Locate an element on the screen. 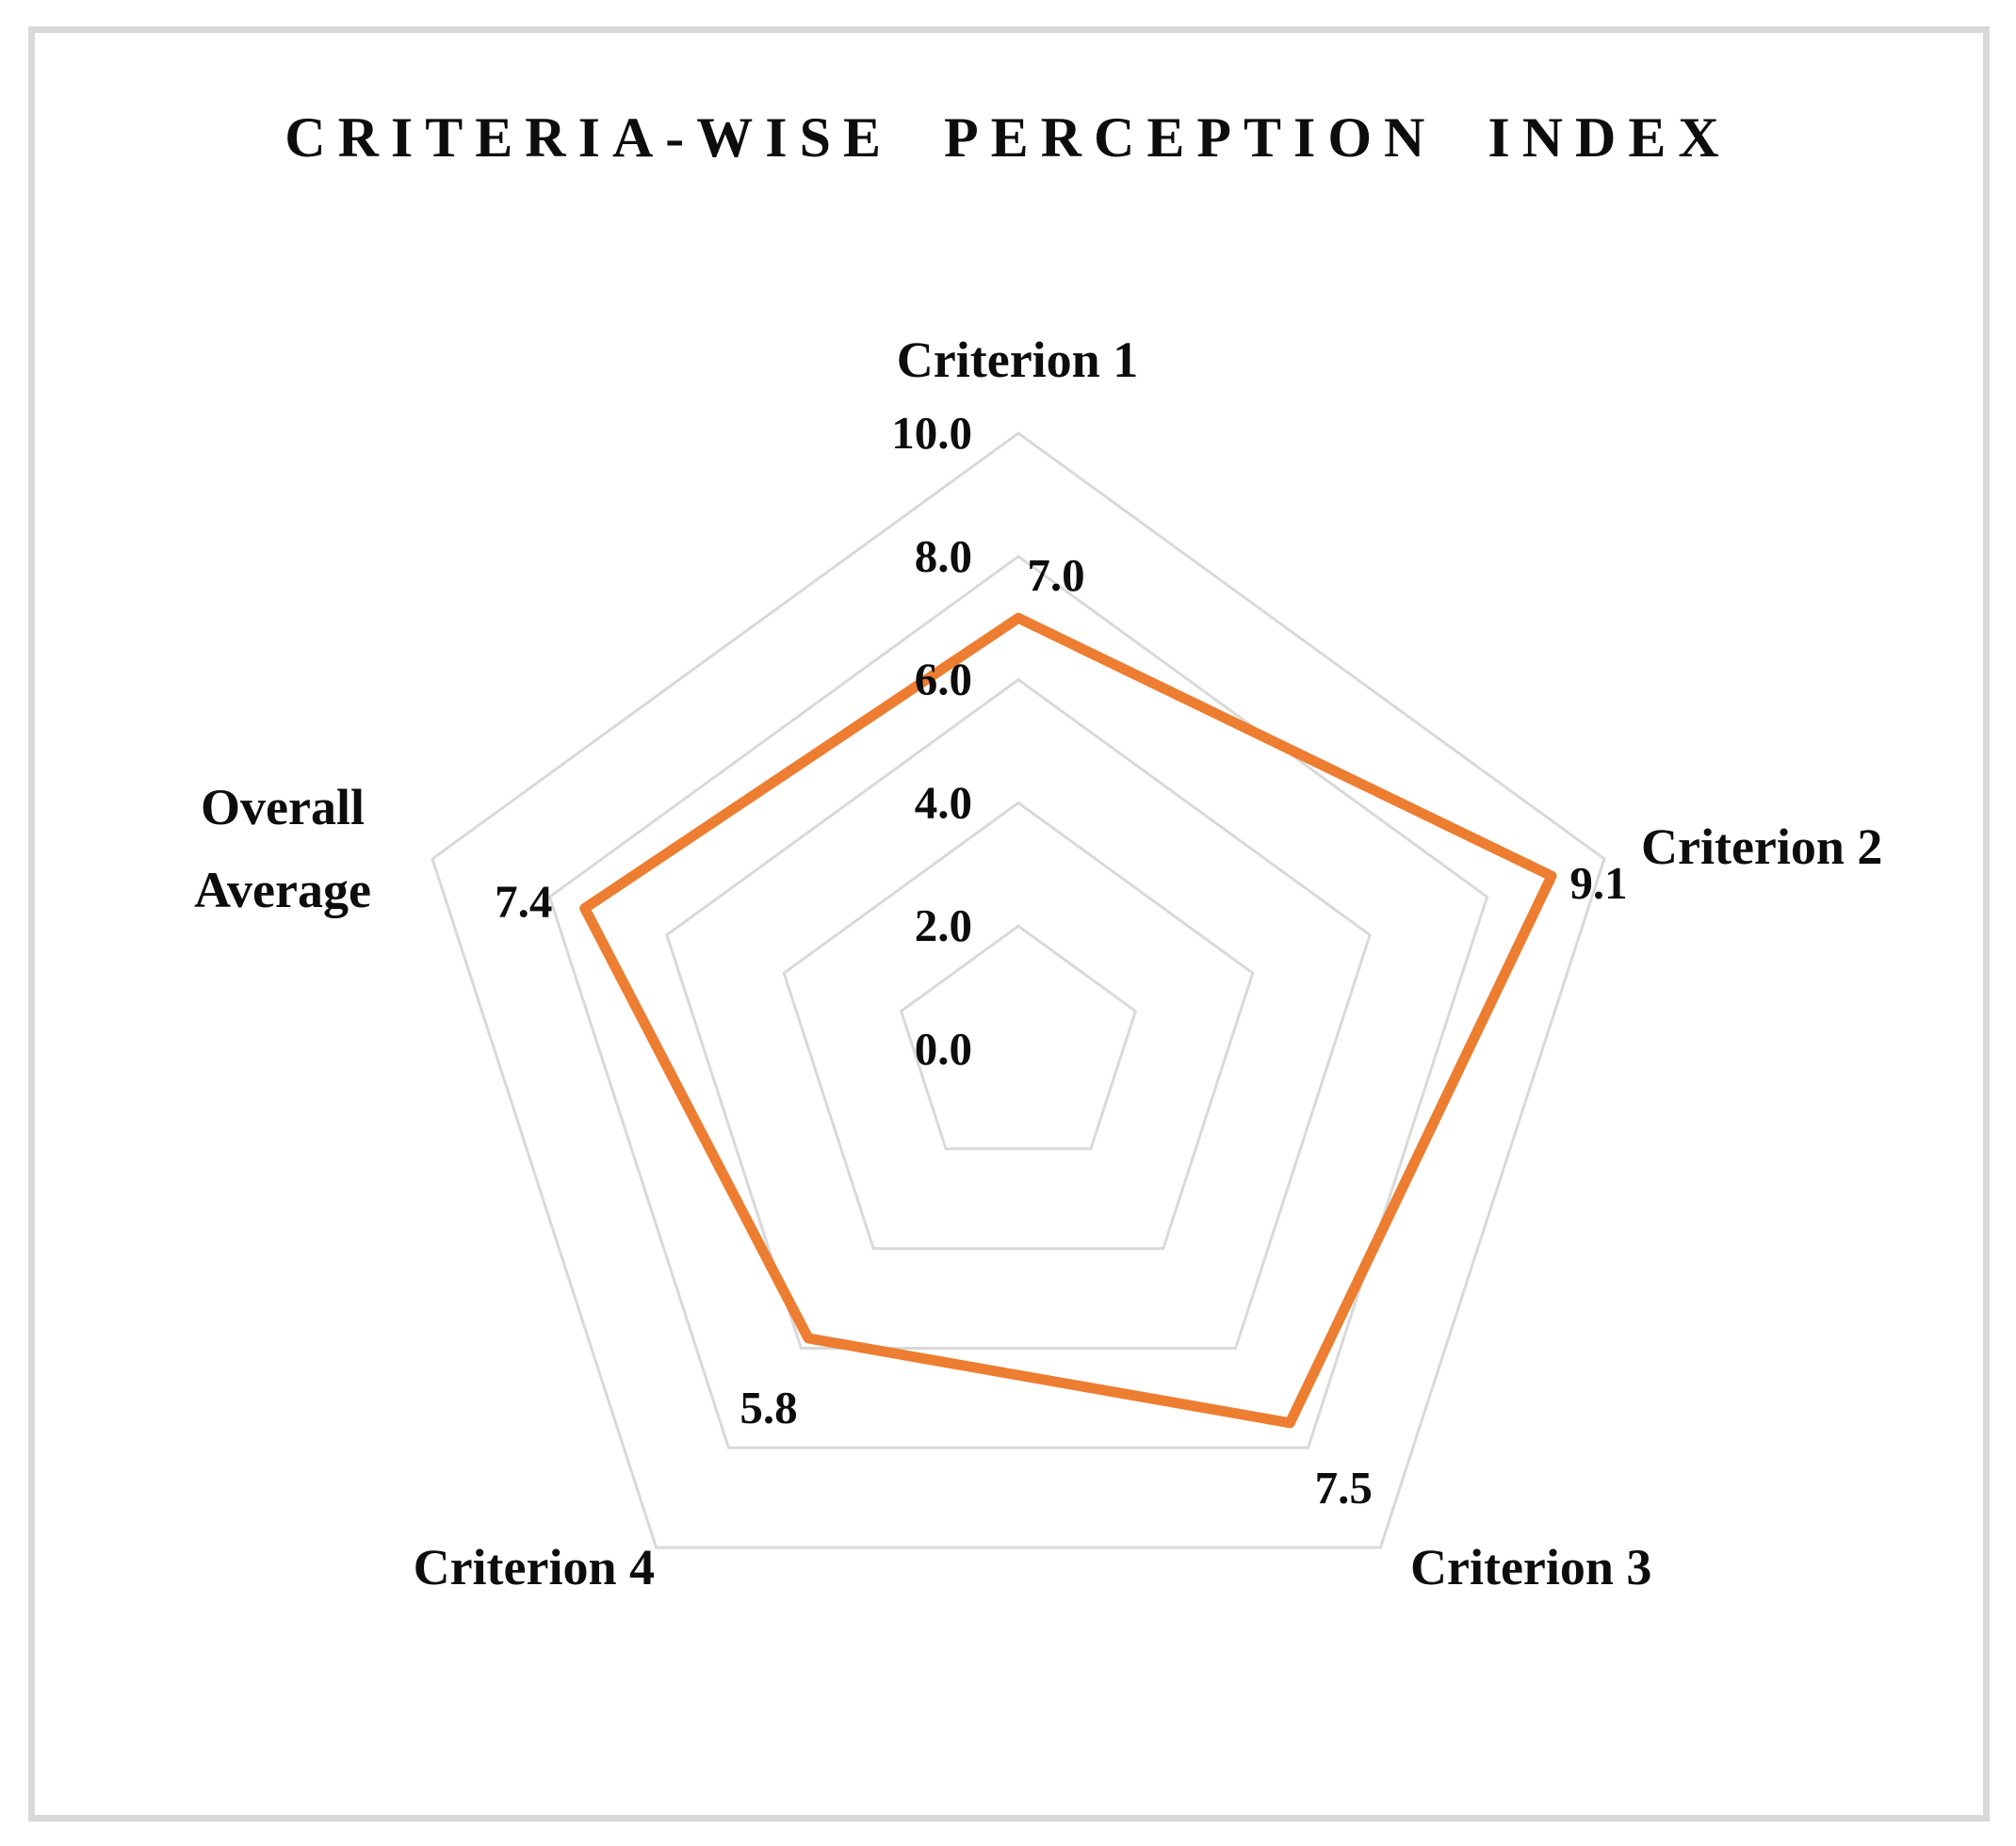  category-label: Criterion 4 is located at coordinates (534, 1567).